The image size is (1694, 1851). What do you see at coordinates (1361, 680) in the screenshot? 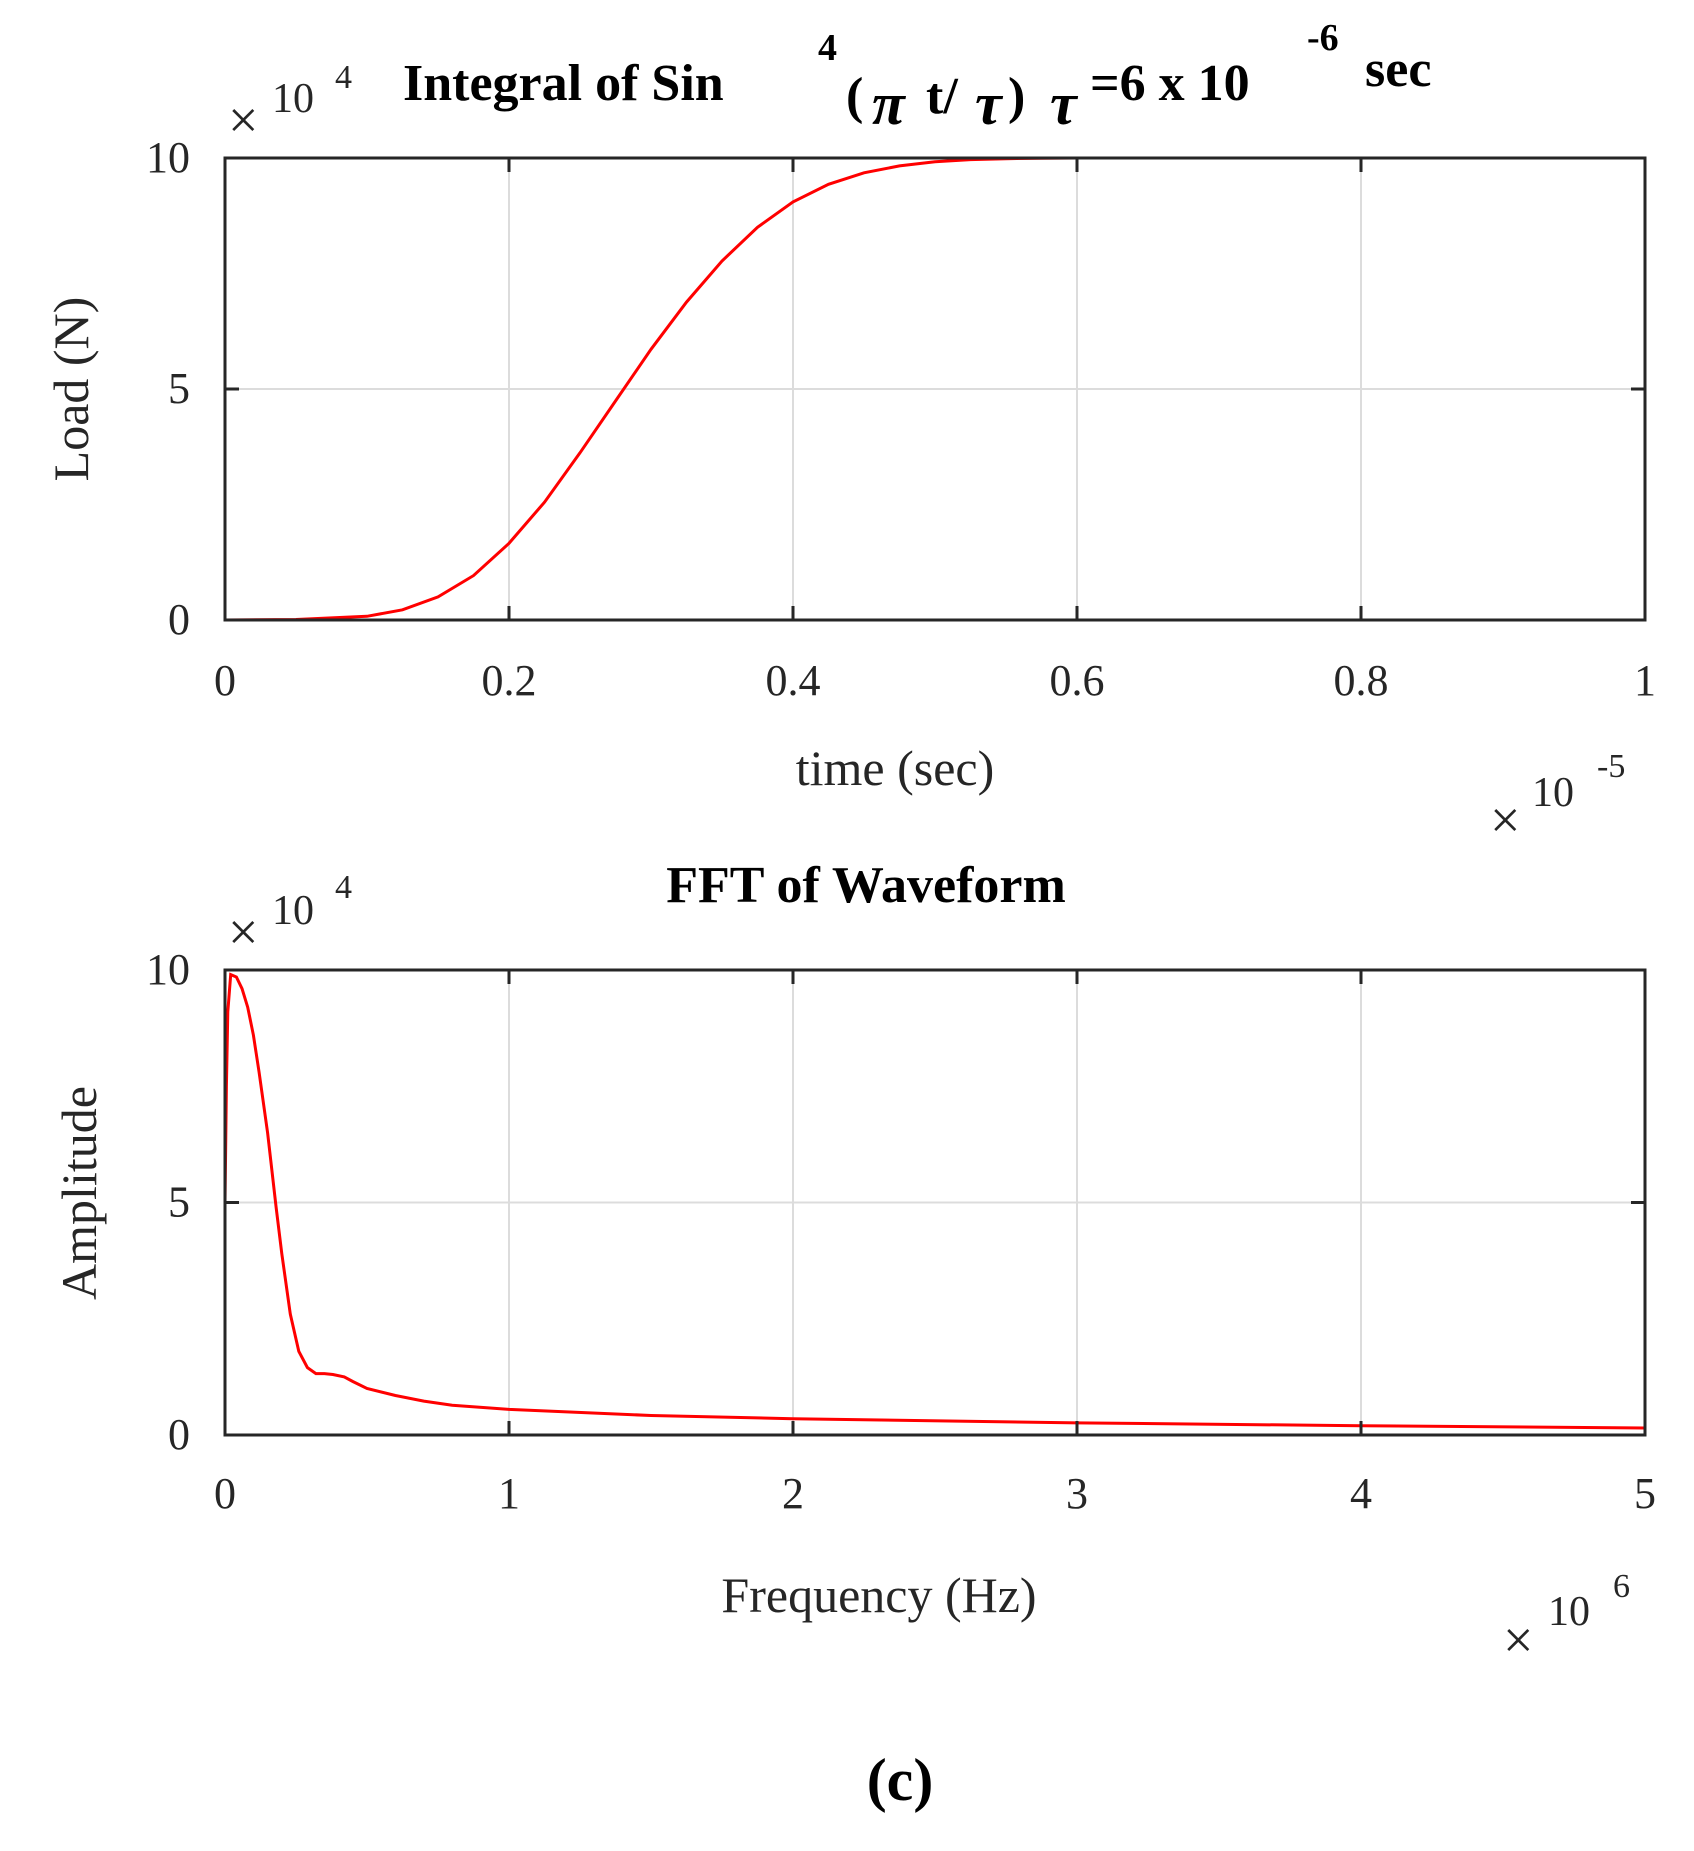
I see `x-tick-label: 0.8` at bounding box center [1361, 680].